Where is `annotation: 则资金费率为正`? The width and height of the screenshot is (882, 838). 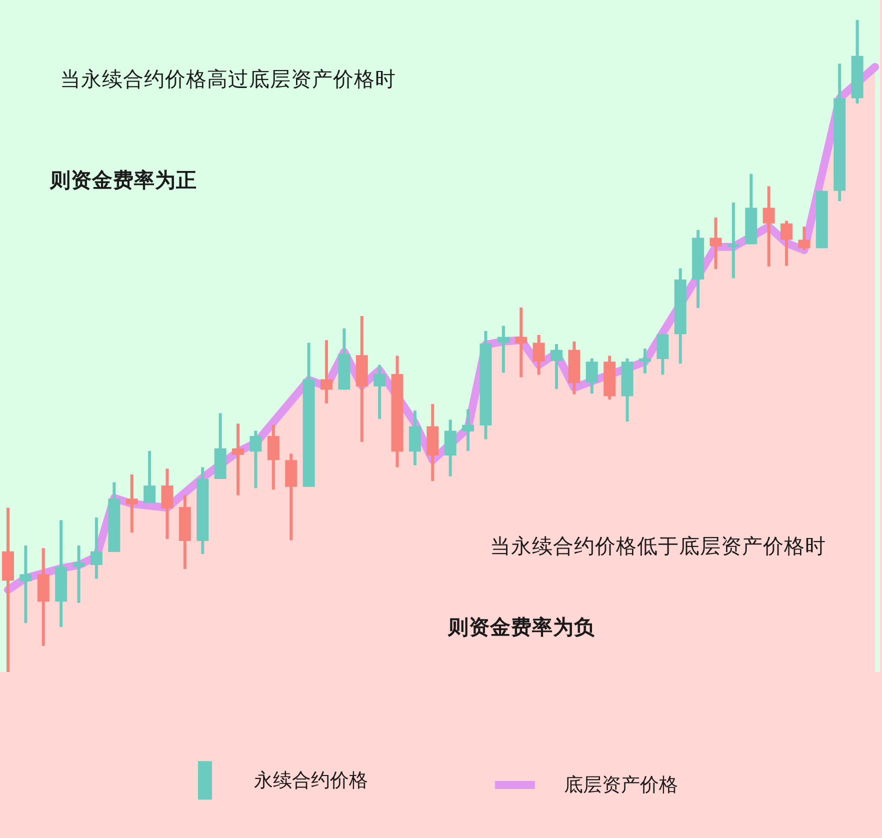 annotation: 则资金费率为正 is located at coordinates (123, 180).